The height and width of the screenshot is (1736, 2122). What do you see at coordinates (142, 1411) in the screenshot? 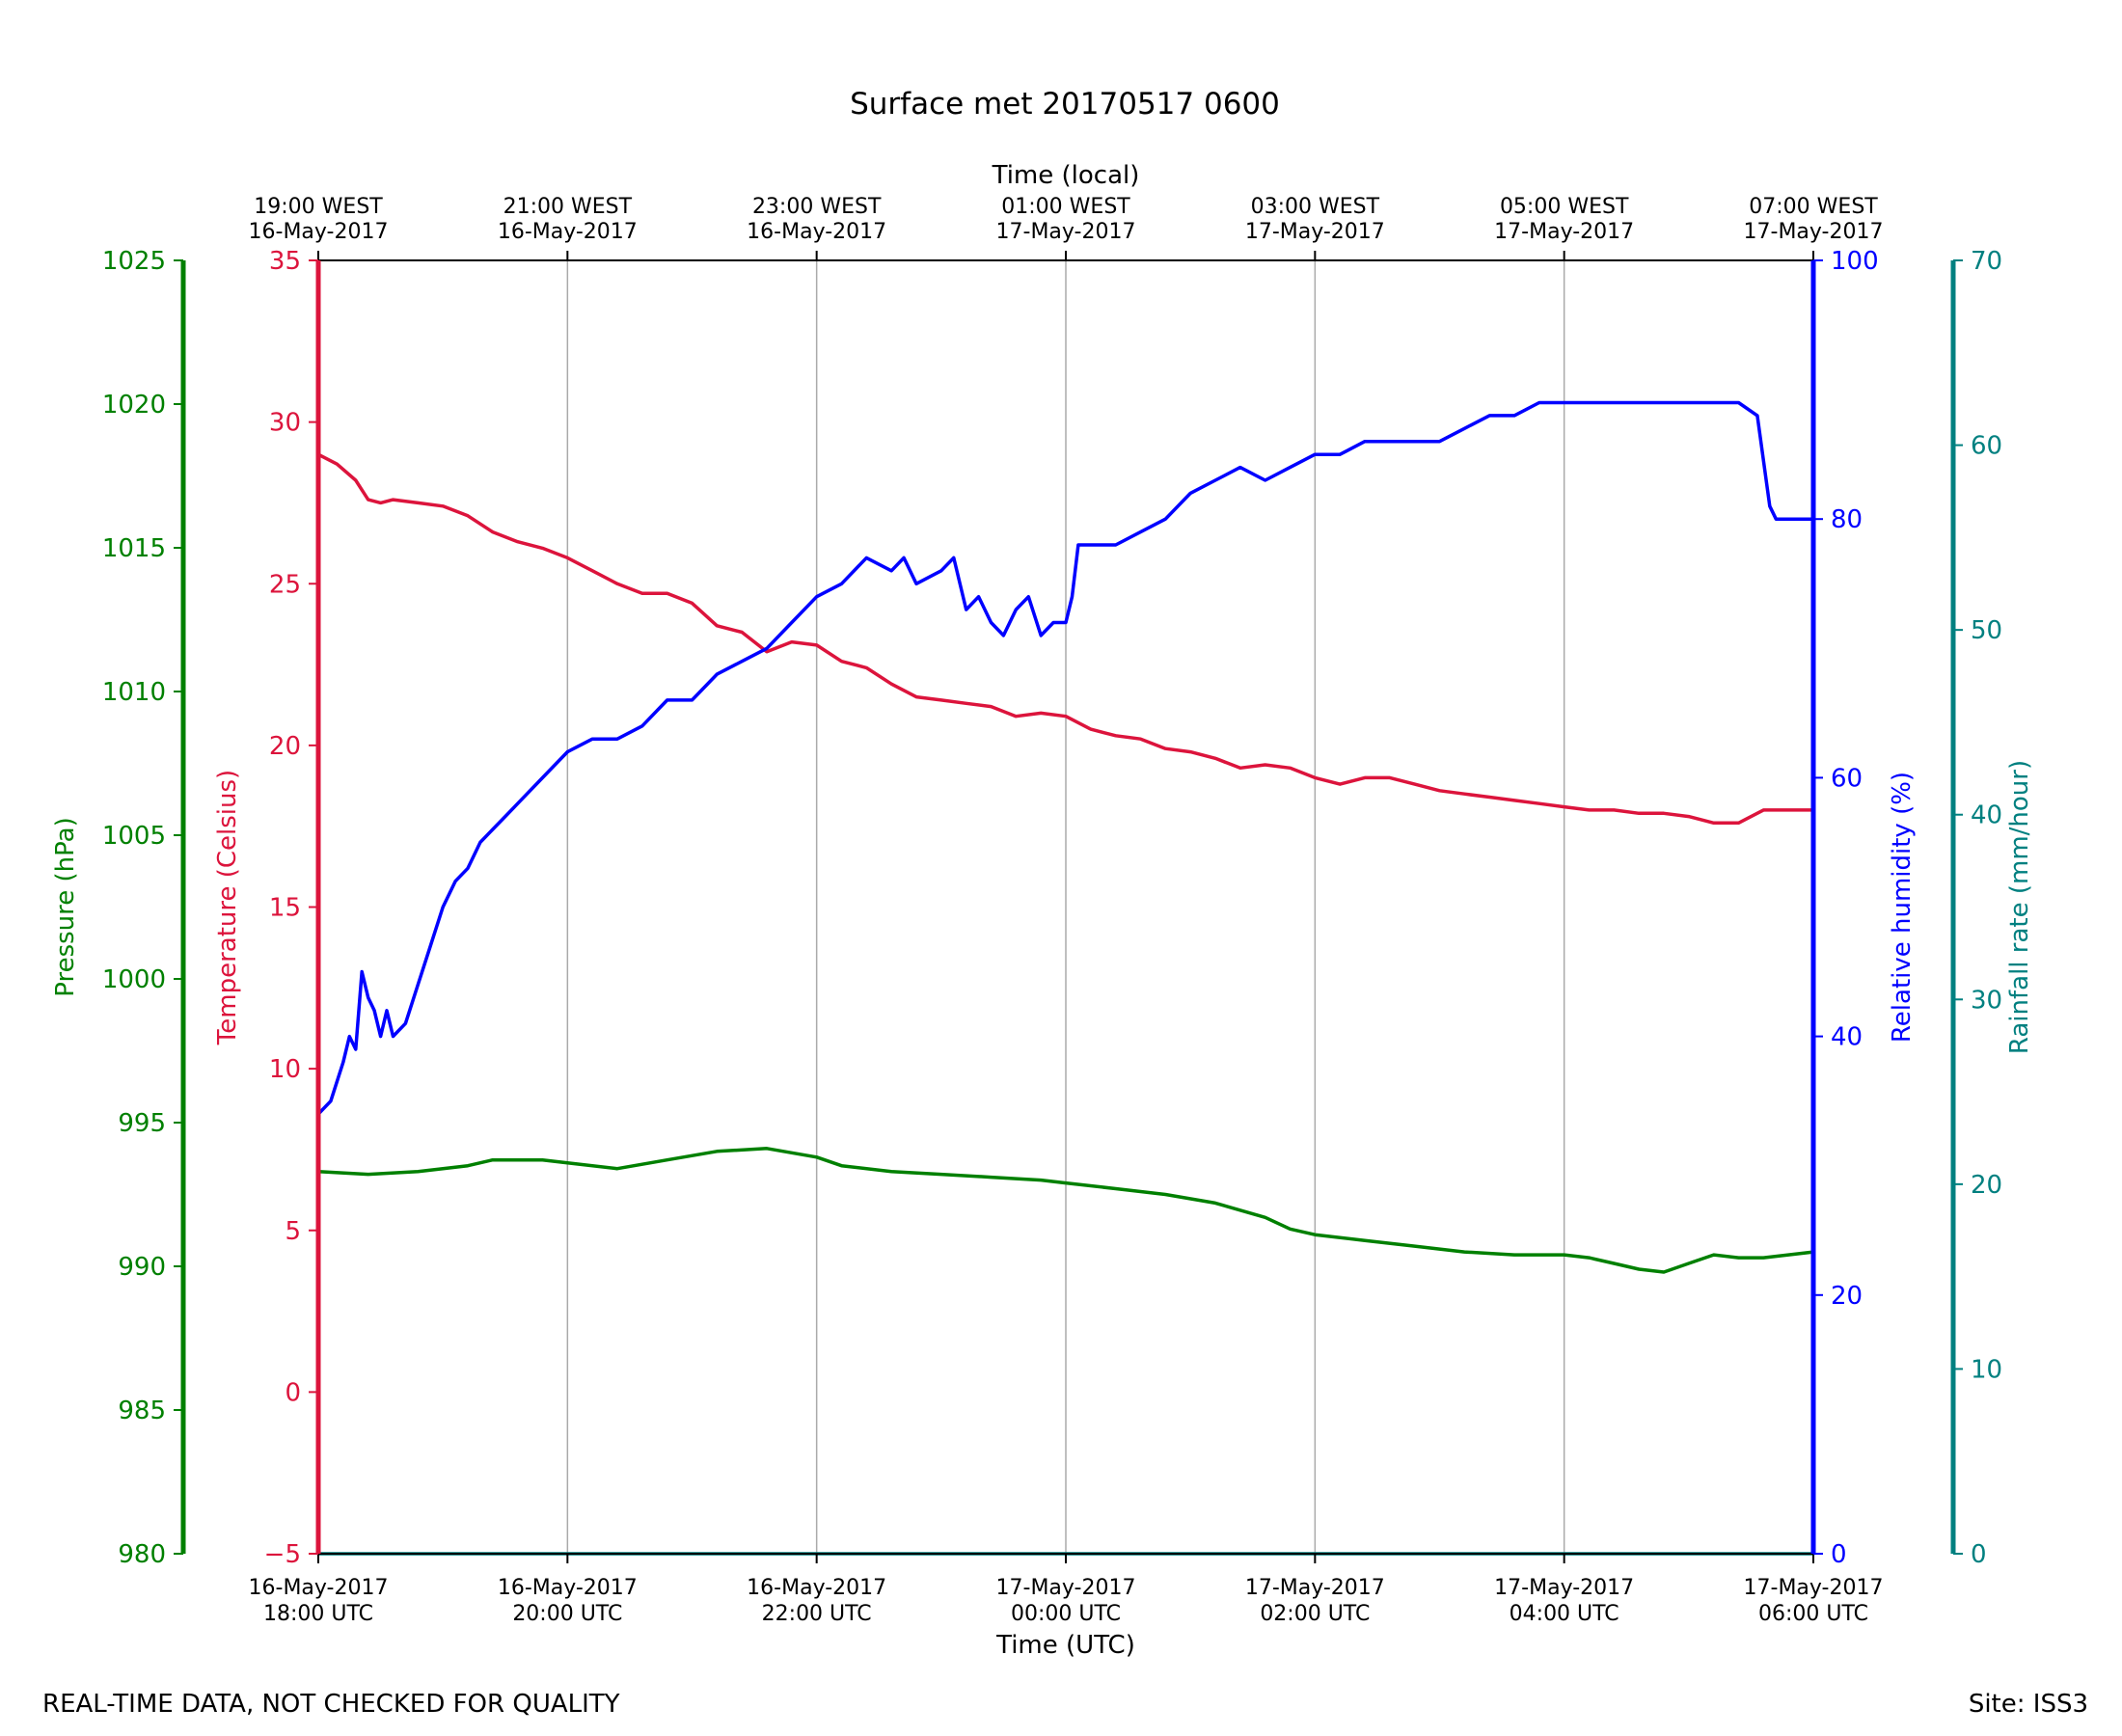
I see `pressure-tick-label-1: 985` at bounding box center [142, 1411].